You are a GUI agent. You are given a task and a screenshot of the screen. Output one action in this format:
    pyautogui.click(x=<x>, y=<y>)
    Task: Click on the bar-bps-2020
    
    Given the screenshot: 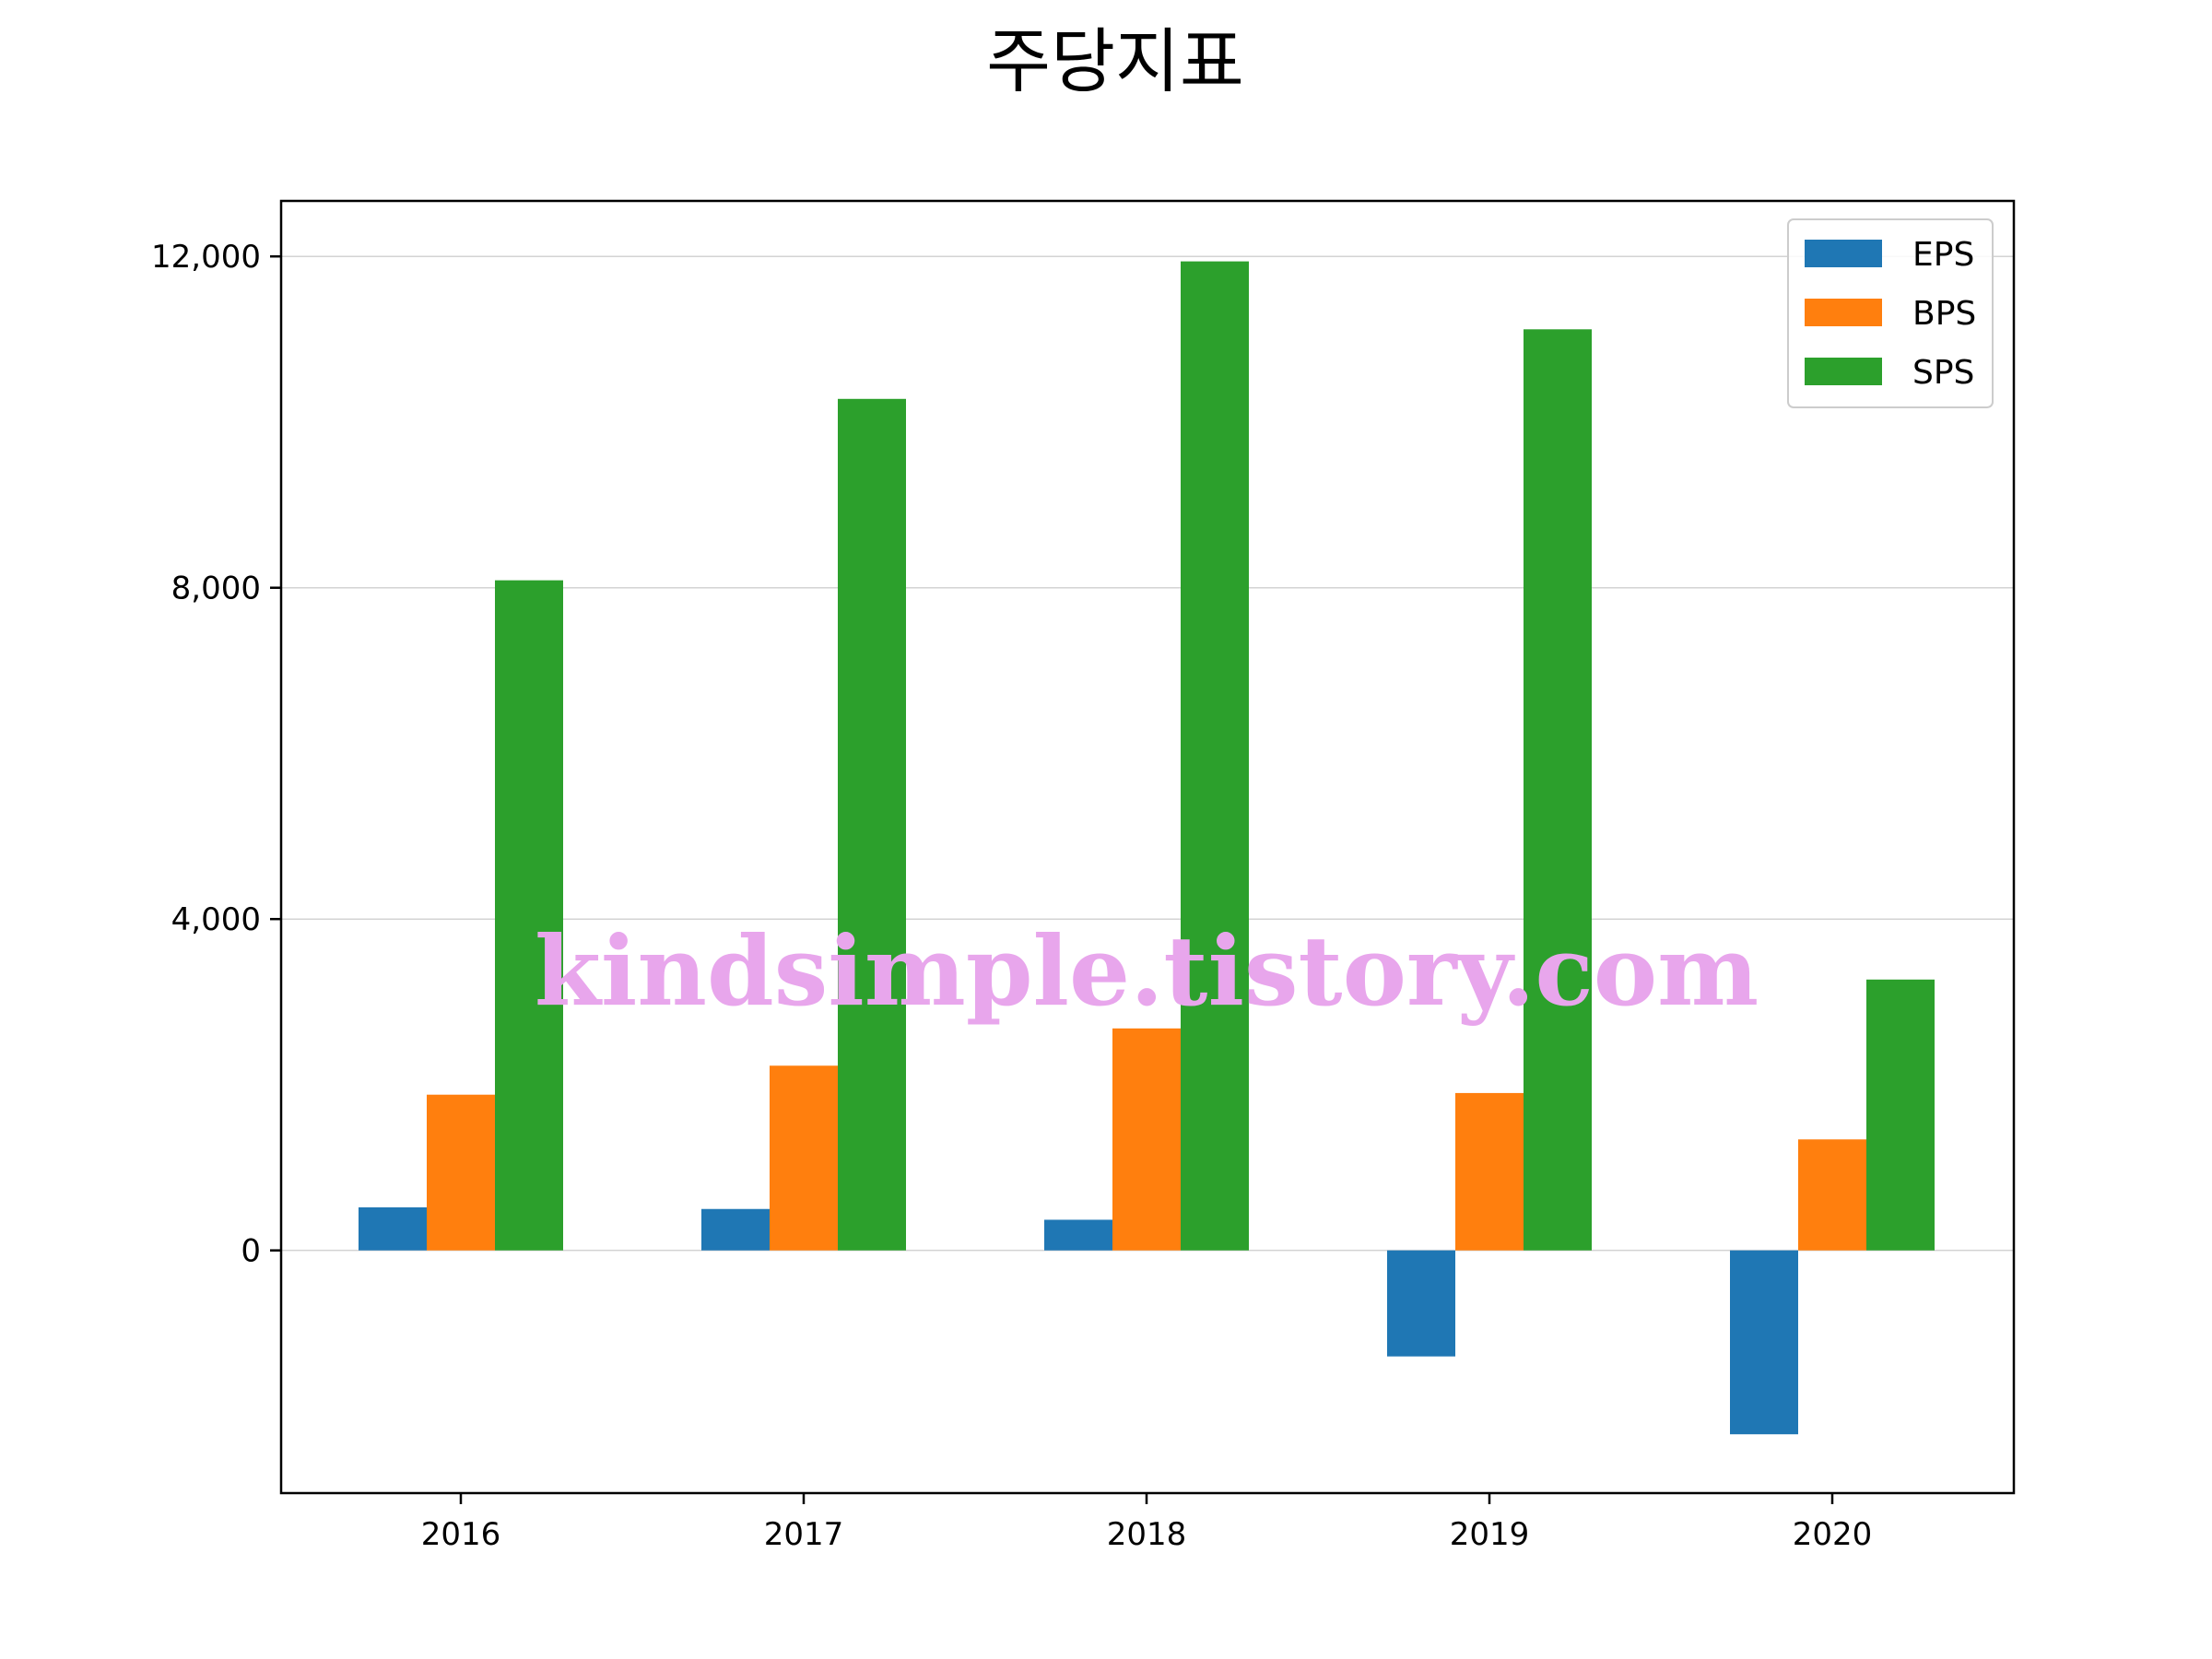 What is the action you would take?
    pyautogui.click(x=1832, y=1195)
    